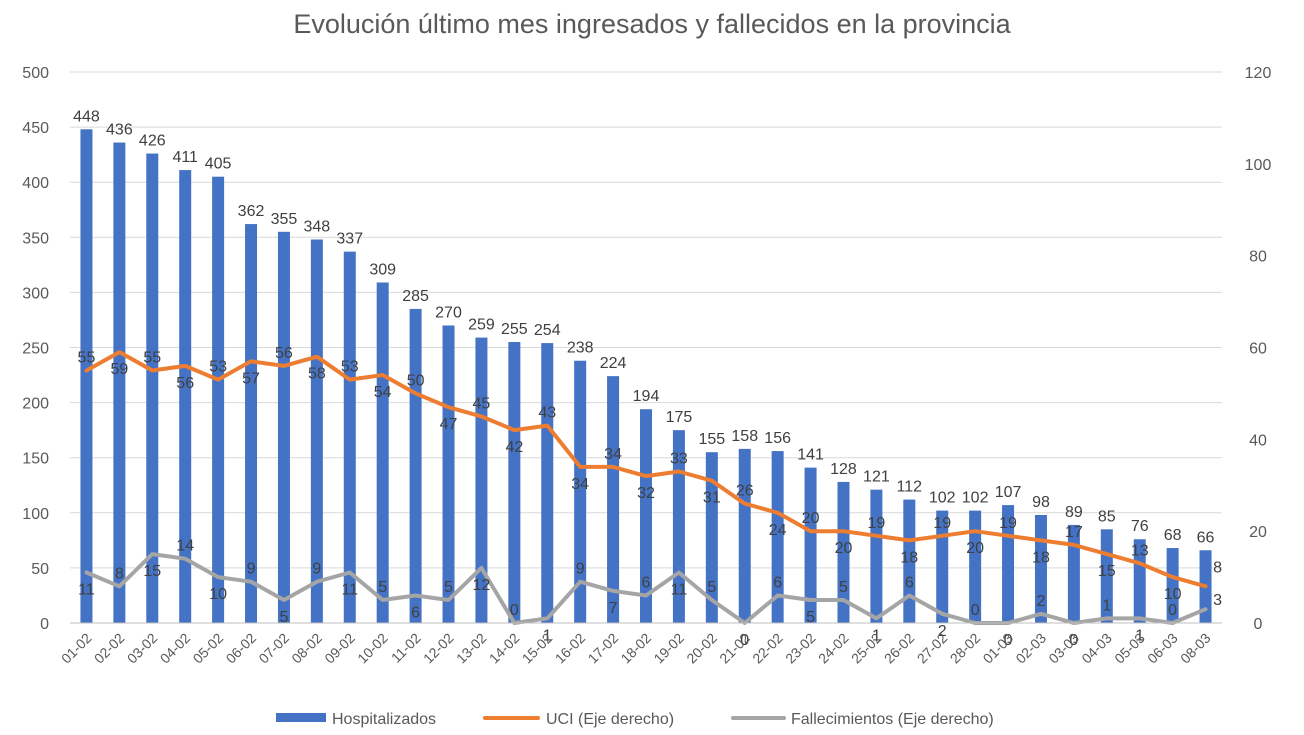 The height and width of the screenshot is (735, 1304). Describe the element at coordinates (349, 239) in the screenshot. I see `bar-value-label: 337` at that location.